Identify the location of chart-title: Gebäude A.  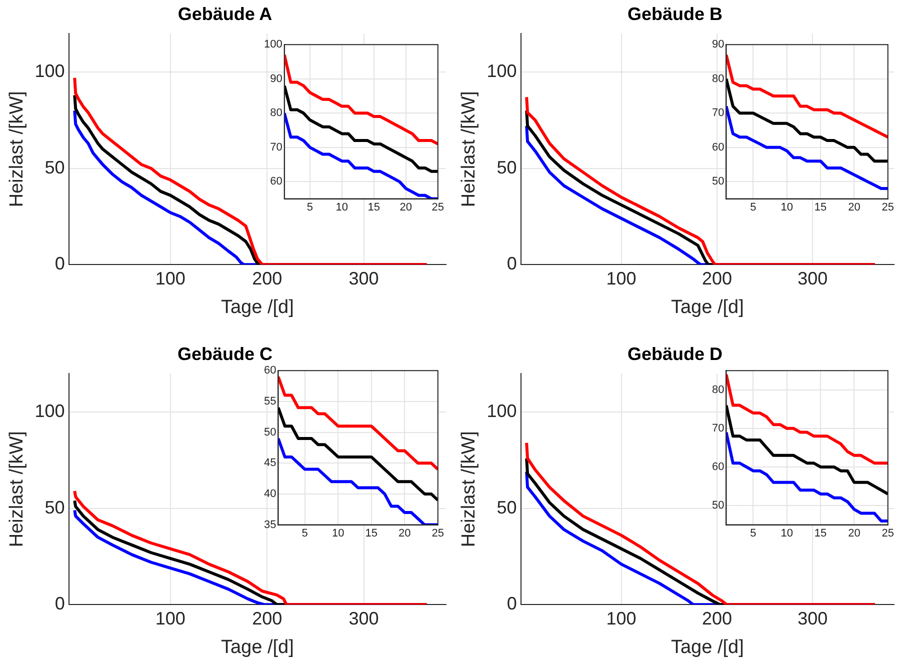
(225, 14).